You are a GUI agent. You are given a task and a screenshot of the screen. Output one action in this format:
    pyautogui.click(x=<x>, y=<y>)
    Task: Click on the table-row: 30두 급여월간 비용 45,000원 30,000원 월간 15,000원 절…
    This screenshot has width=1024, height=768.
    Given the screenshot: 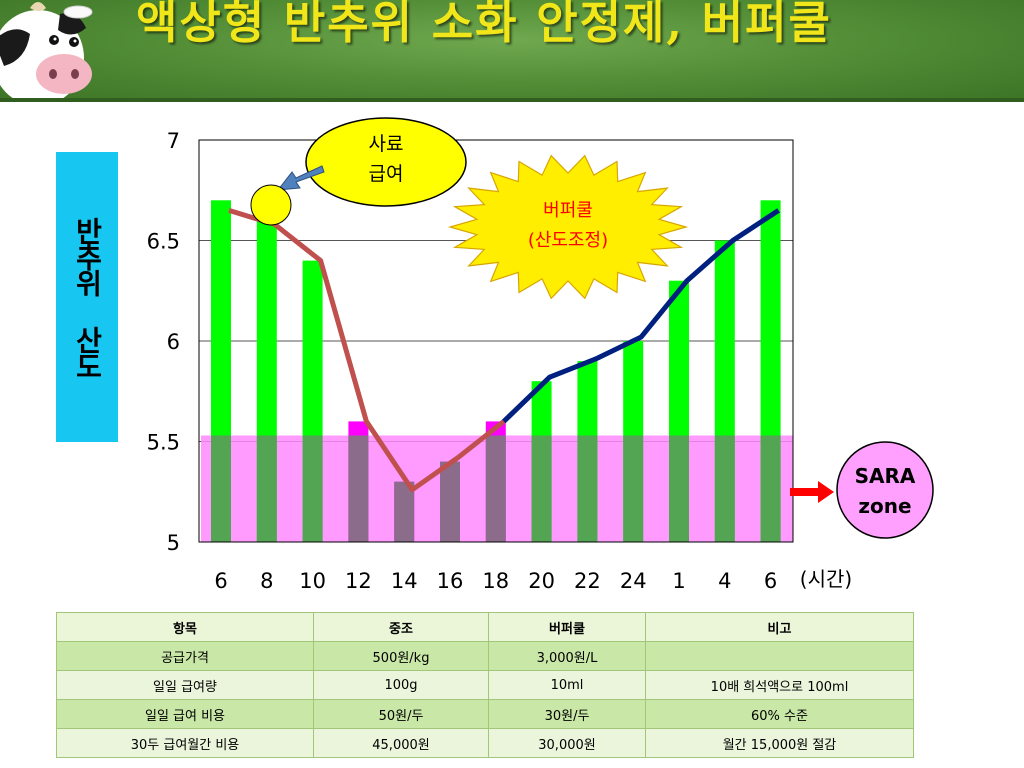 What is the action you would take?
    pyautogui.click(x=485, y=743)
    